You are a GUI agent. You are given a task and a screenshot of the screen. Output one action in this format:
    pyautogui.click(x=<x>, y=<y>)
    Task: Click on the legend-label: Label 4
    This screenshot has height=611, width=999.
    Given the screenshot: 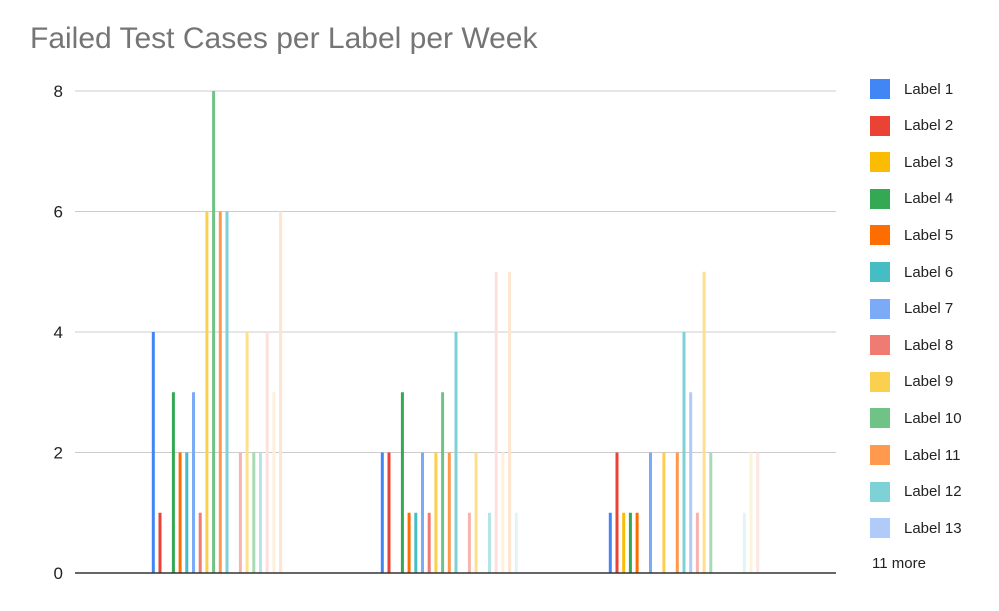 What is the action you would take?
    pyautogui.click(x=929, y=199)
    